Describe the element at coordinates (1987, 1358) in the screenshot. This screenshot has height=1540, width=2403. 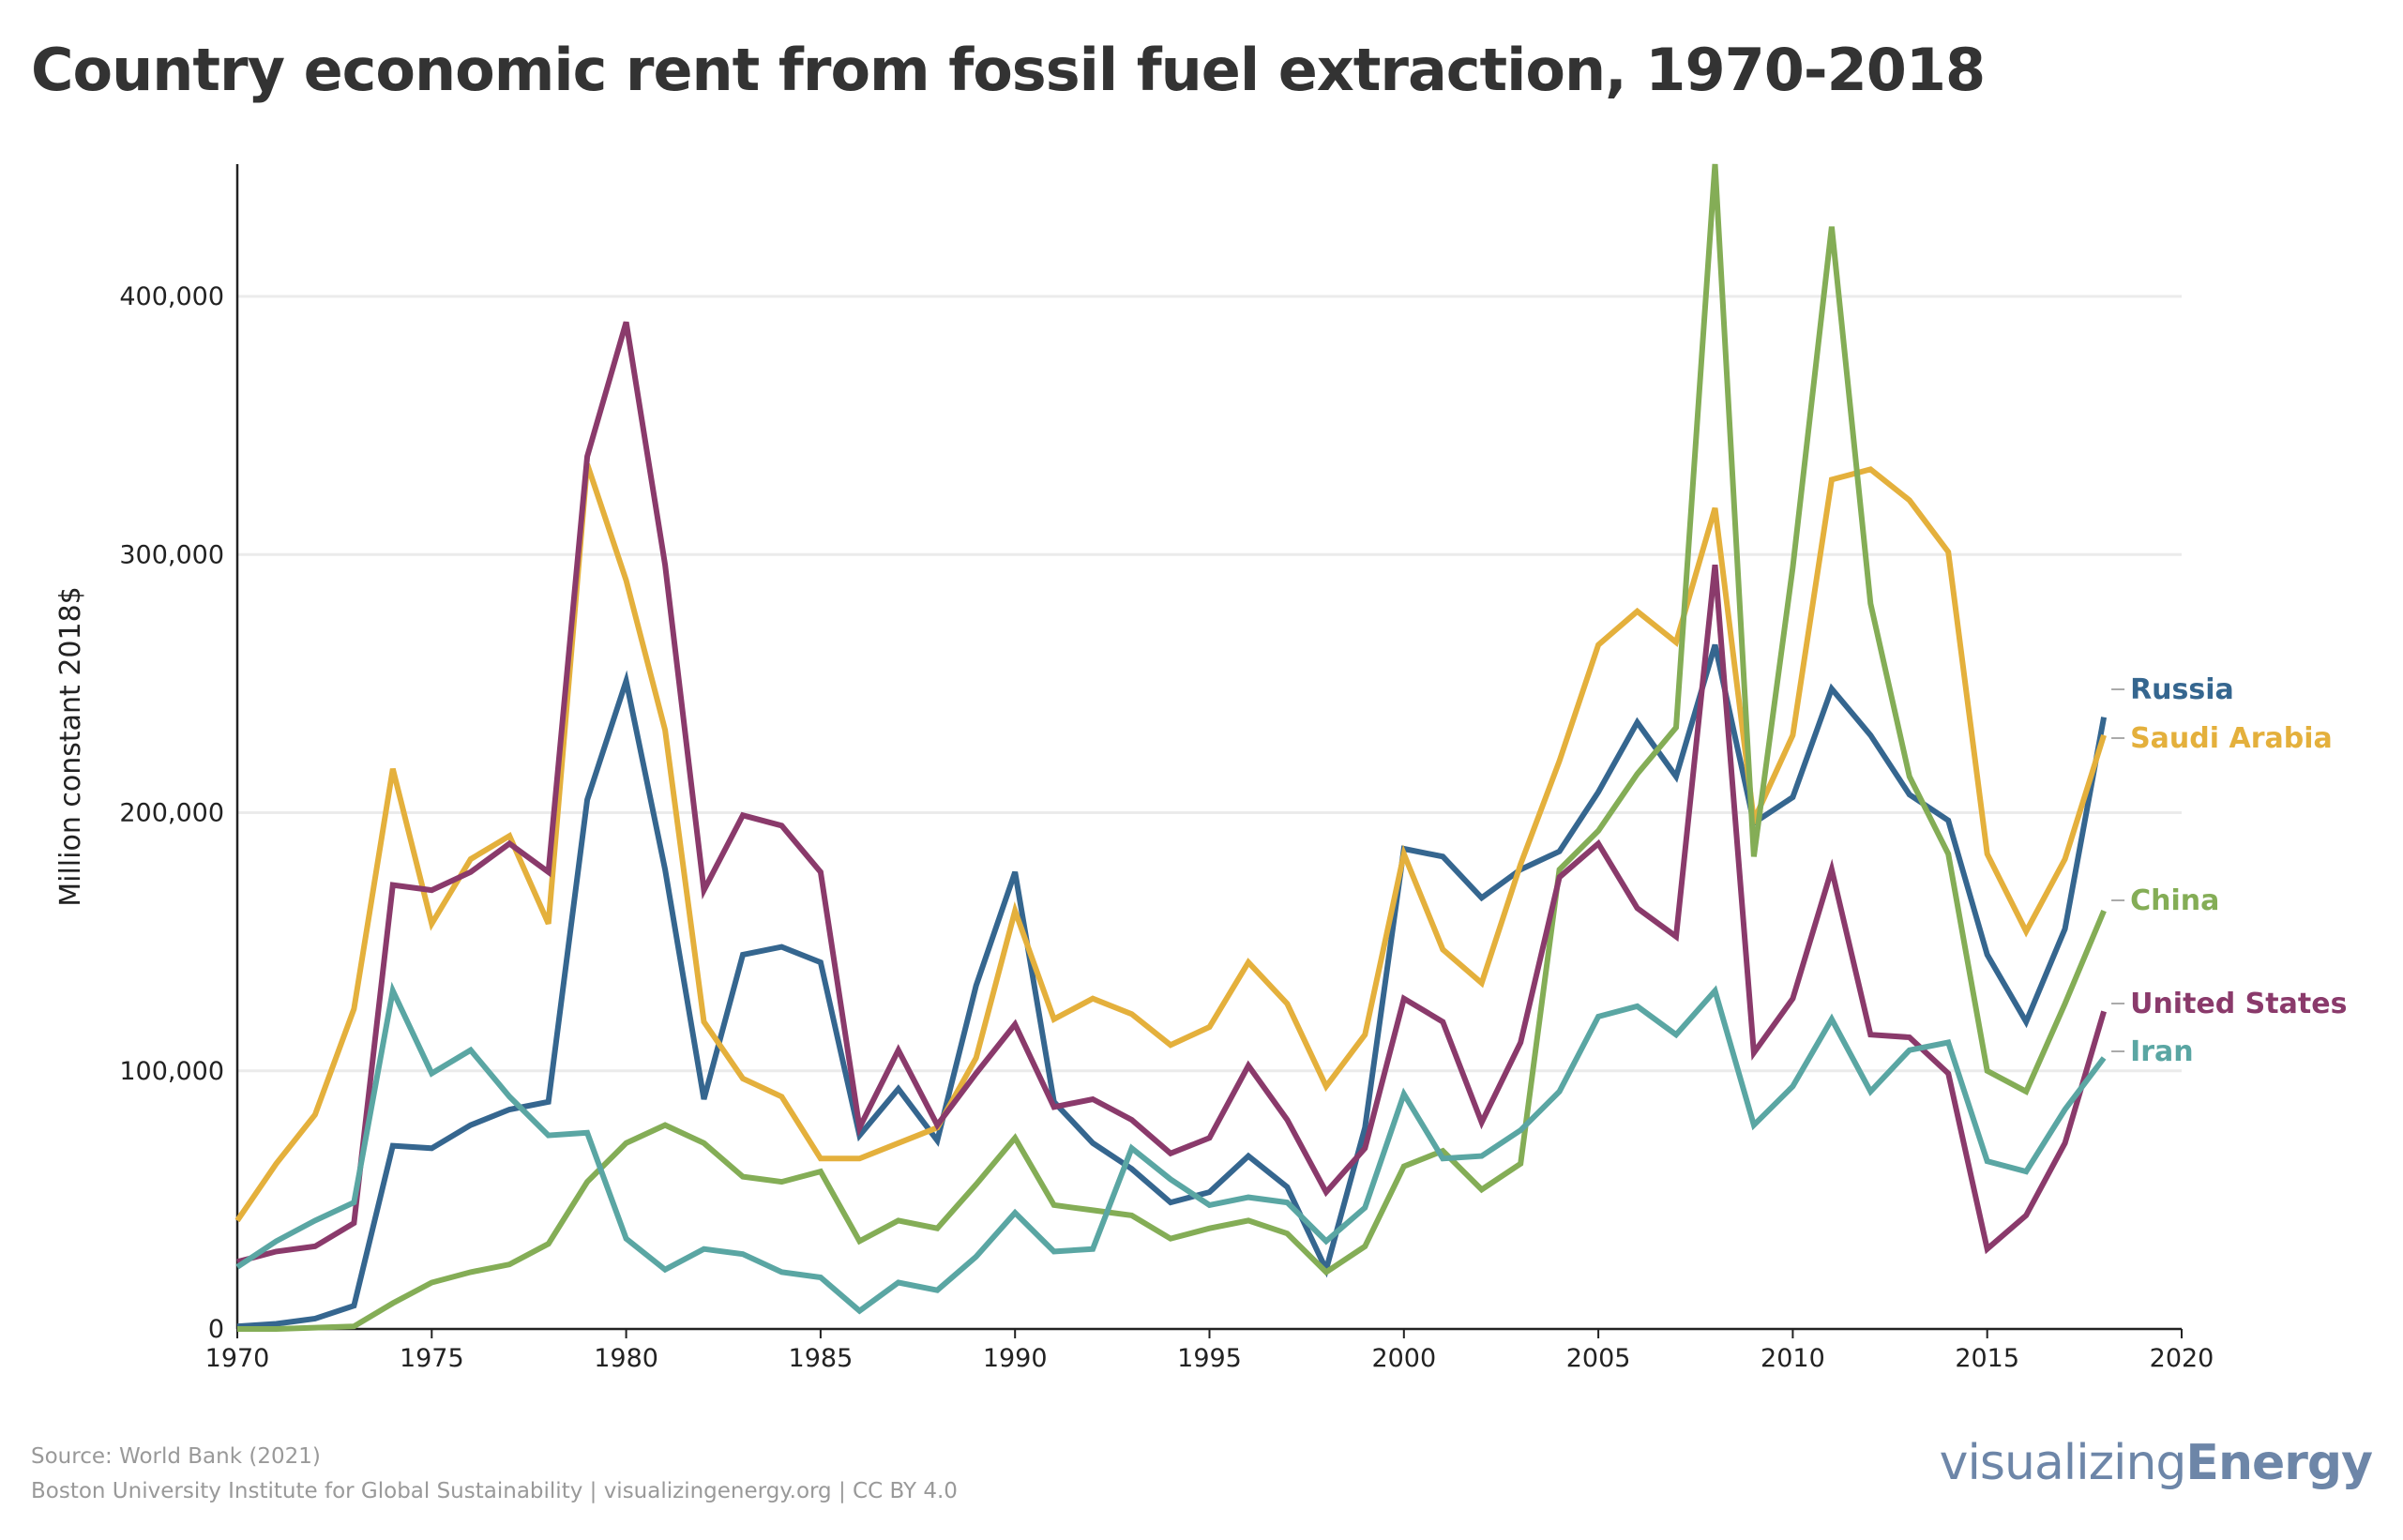
I see `x-tick-label: 2015` at that location.